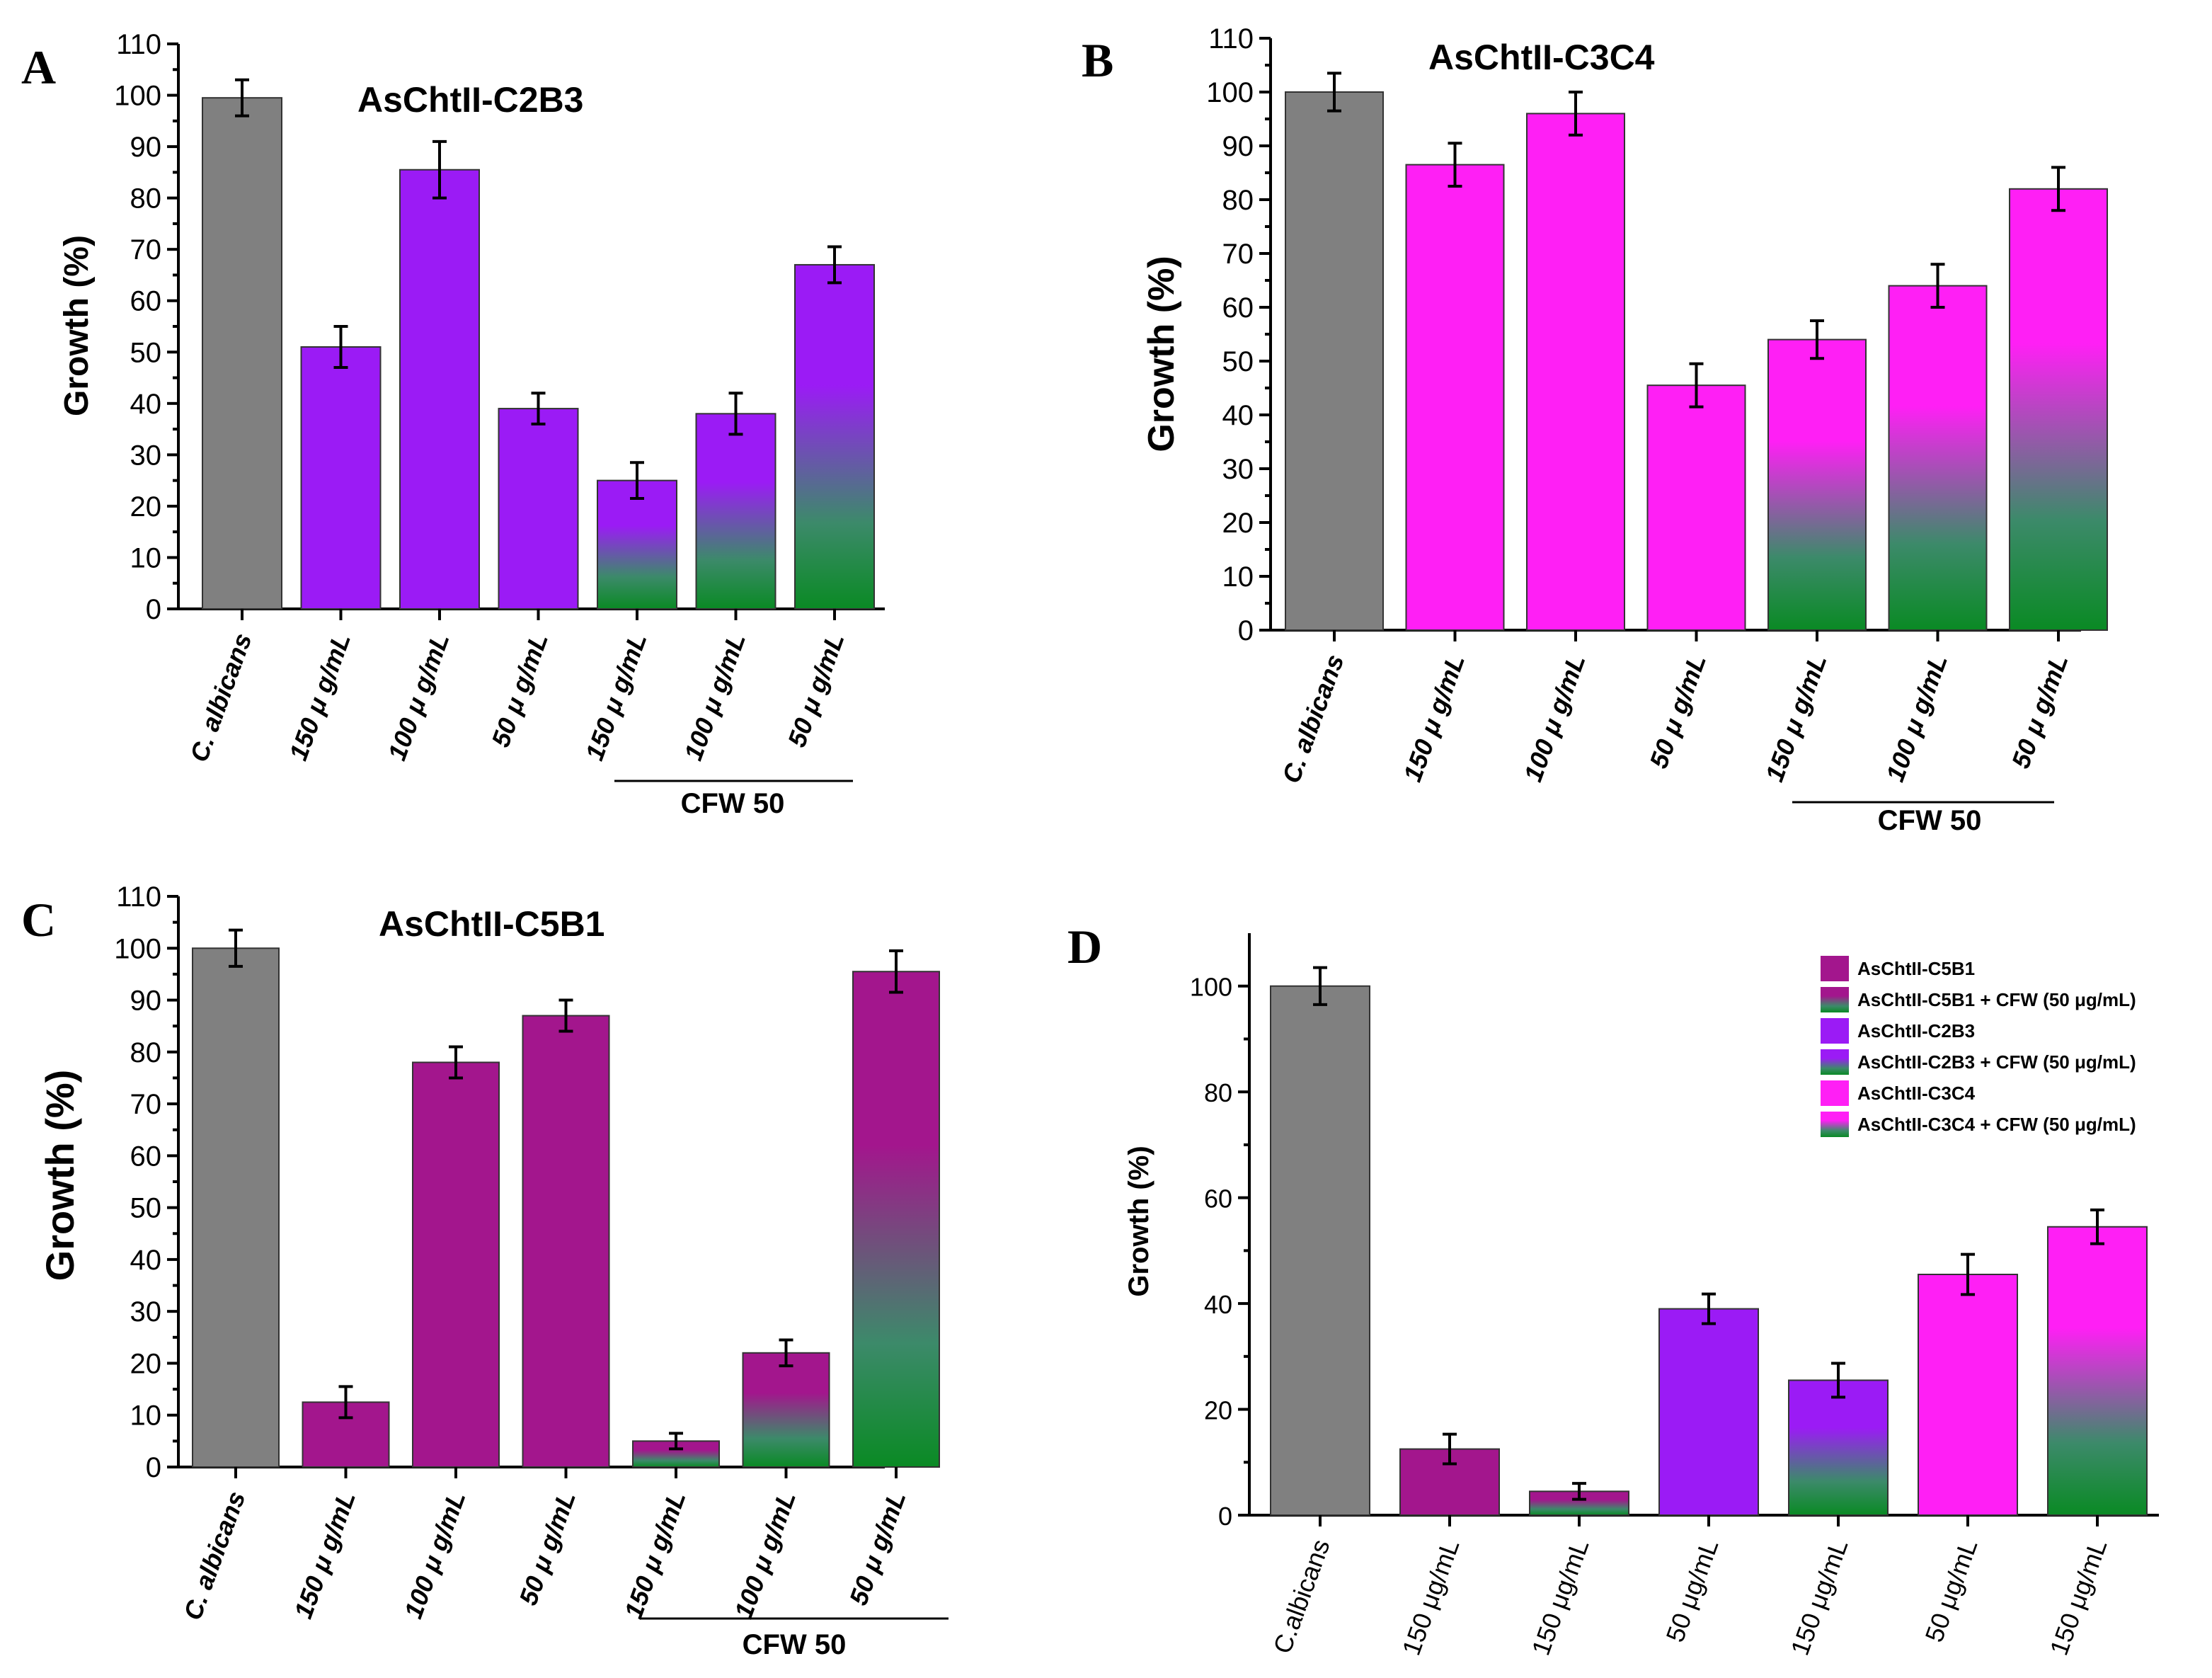 The height and width of the screenshot is (1678, 2212). Describe the element at coordinates (1238, 415) in the screenshot. I see `y-tick-label: 40` at that location.